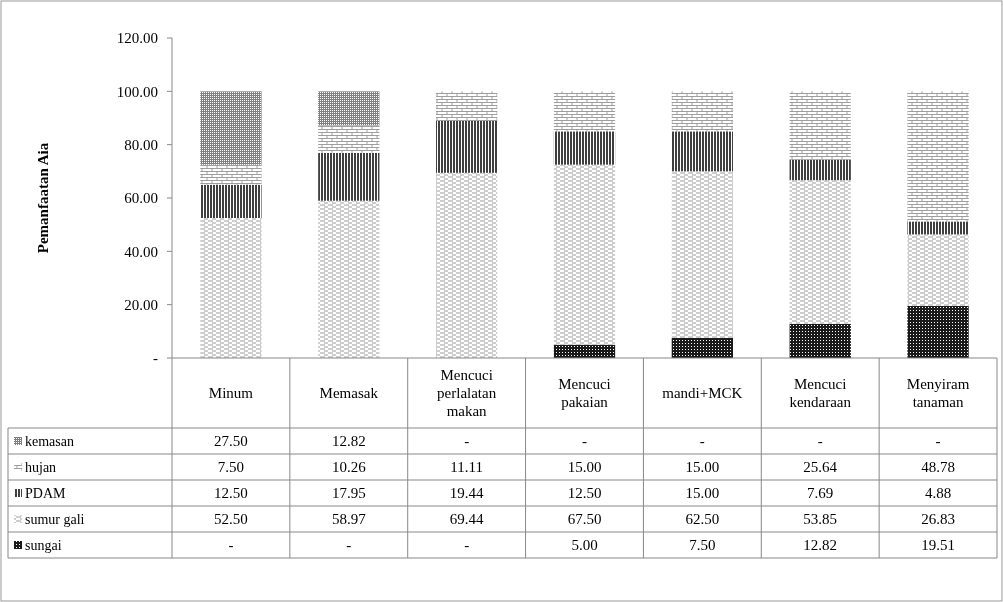 This screenshot has width=1003, height=602. What do you see at coordinates (55, 519) in the screenshot?
I see `legend-label: sumur gali` at bounding box center [55, 519].